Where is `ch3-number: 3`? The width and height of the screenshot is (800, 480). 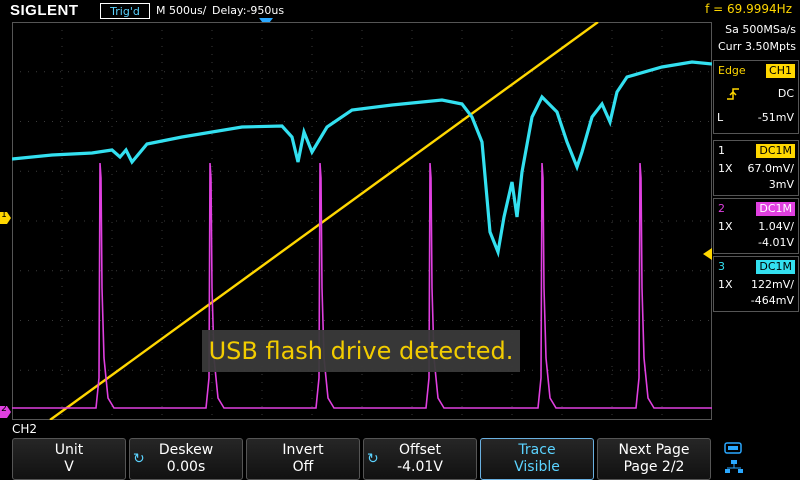 ch3-number: 3 is located at coordinates (721, 266).